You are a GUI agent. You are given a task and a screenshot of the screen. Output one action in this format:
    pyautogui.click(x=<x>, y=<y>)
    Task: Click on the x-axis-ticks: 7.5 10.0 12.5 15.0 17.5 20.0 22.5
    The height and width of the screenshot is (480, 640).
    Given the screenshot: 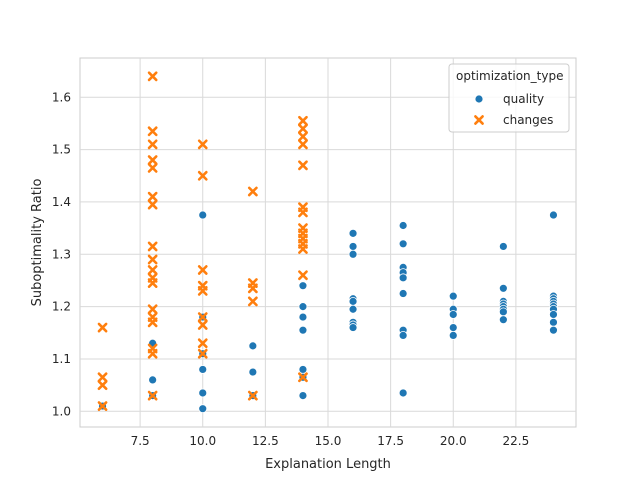 What is the action you would take?
    pyautogui.click(x=330, y=441)
    